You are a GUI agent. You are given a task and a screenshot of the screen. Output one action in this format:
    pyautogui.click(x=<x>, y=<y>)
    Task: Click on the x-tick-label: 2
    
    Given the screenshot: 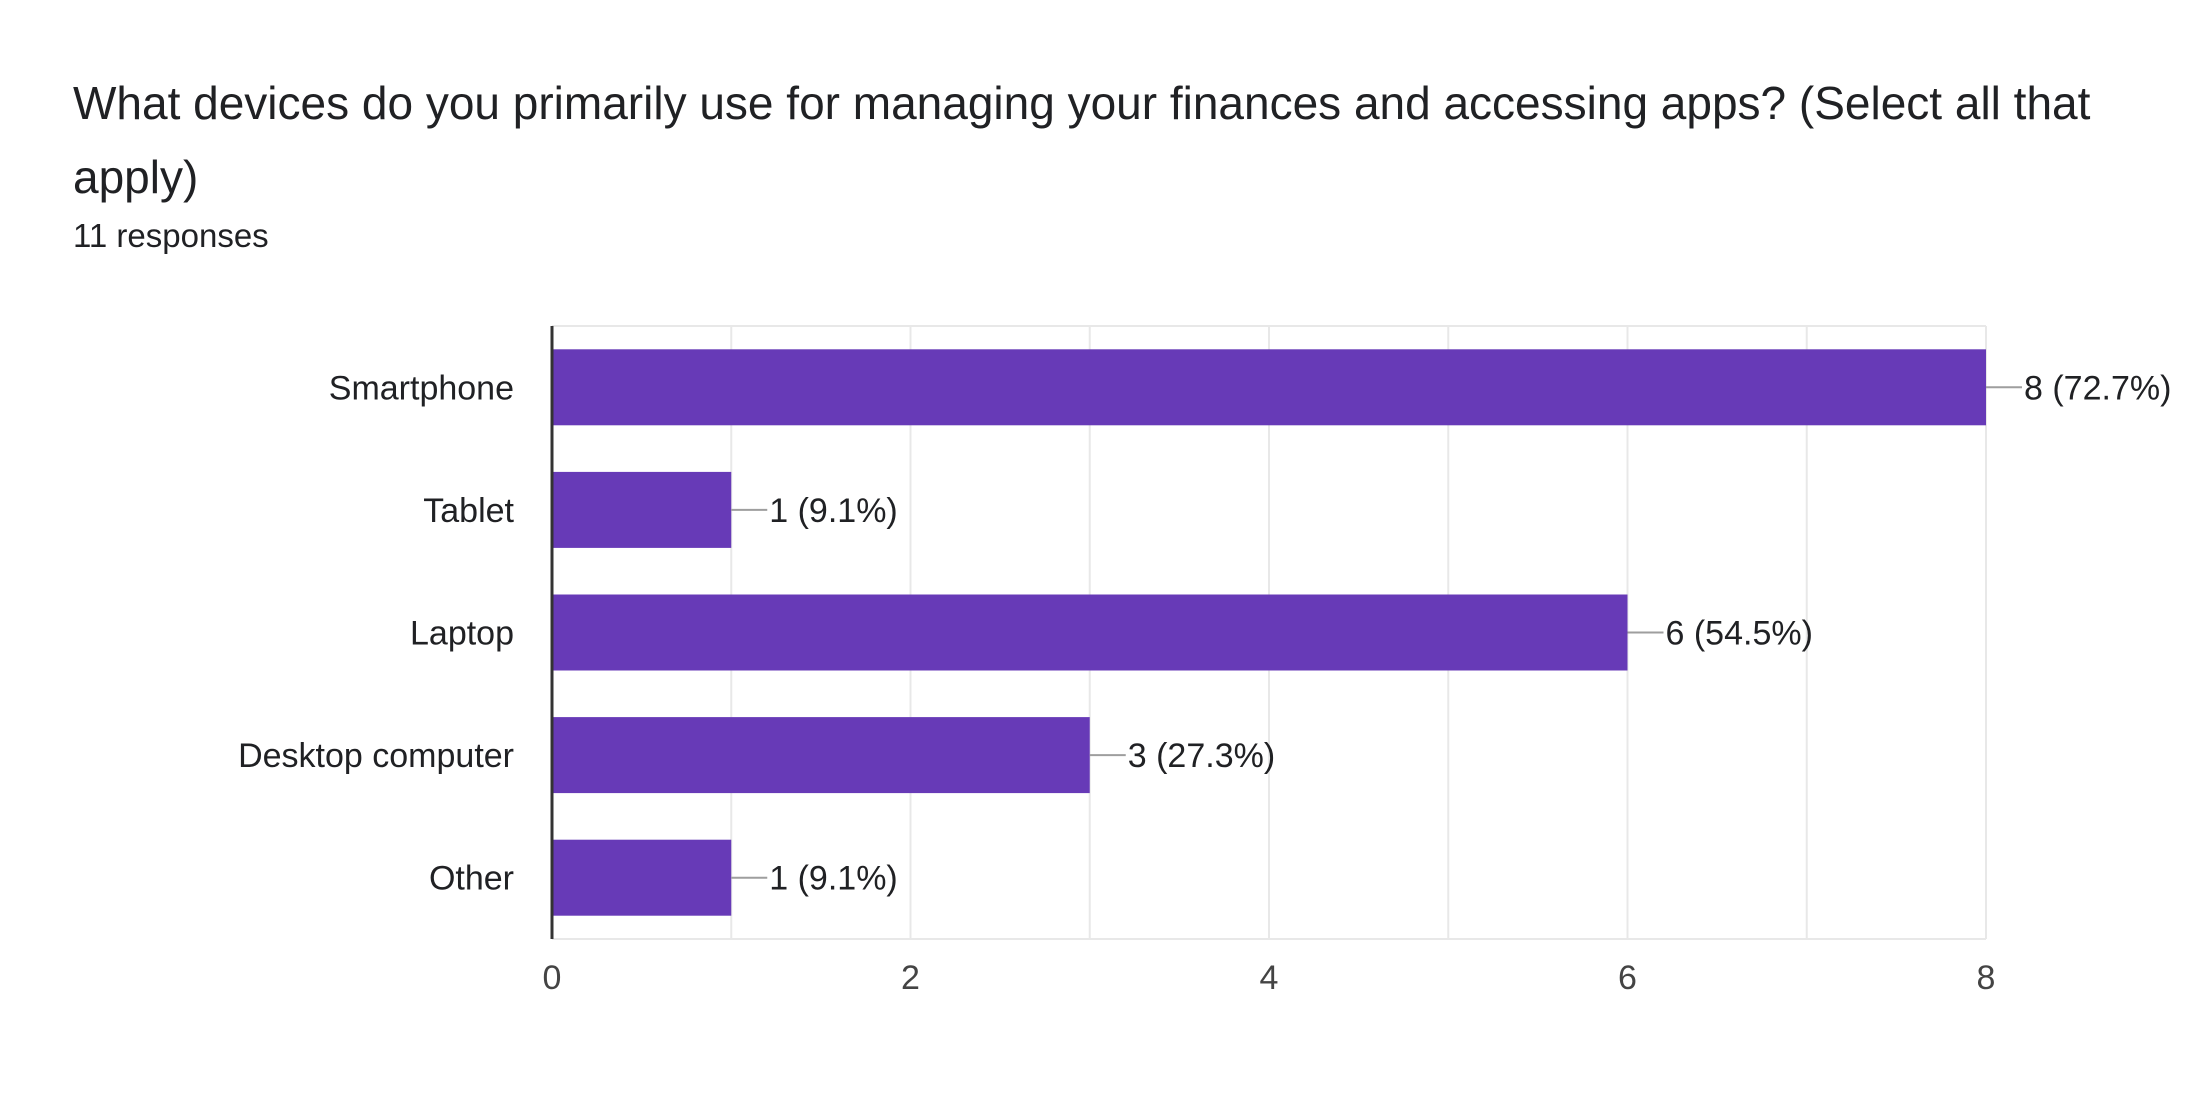 What is the action you would take?
    pyautogui.click(x=910, y=978)
    